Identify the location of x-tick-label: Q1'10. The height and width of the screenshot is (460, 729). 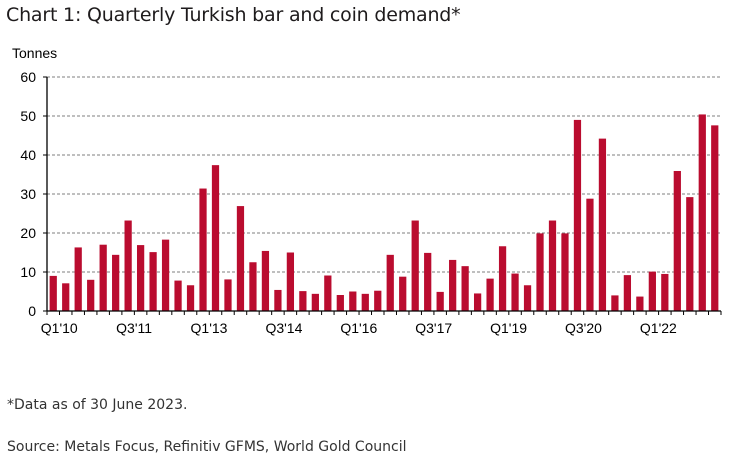
(59, 328).